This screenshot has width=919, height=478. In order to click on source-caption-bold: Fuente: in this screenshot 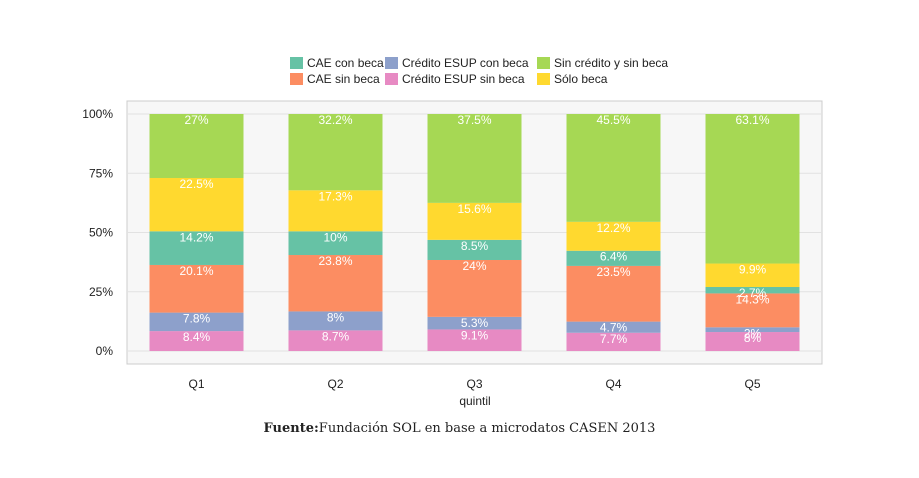, I will do `click(291, 428)`.